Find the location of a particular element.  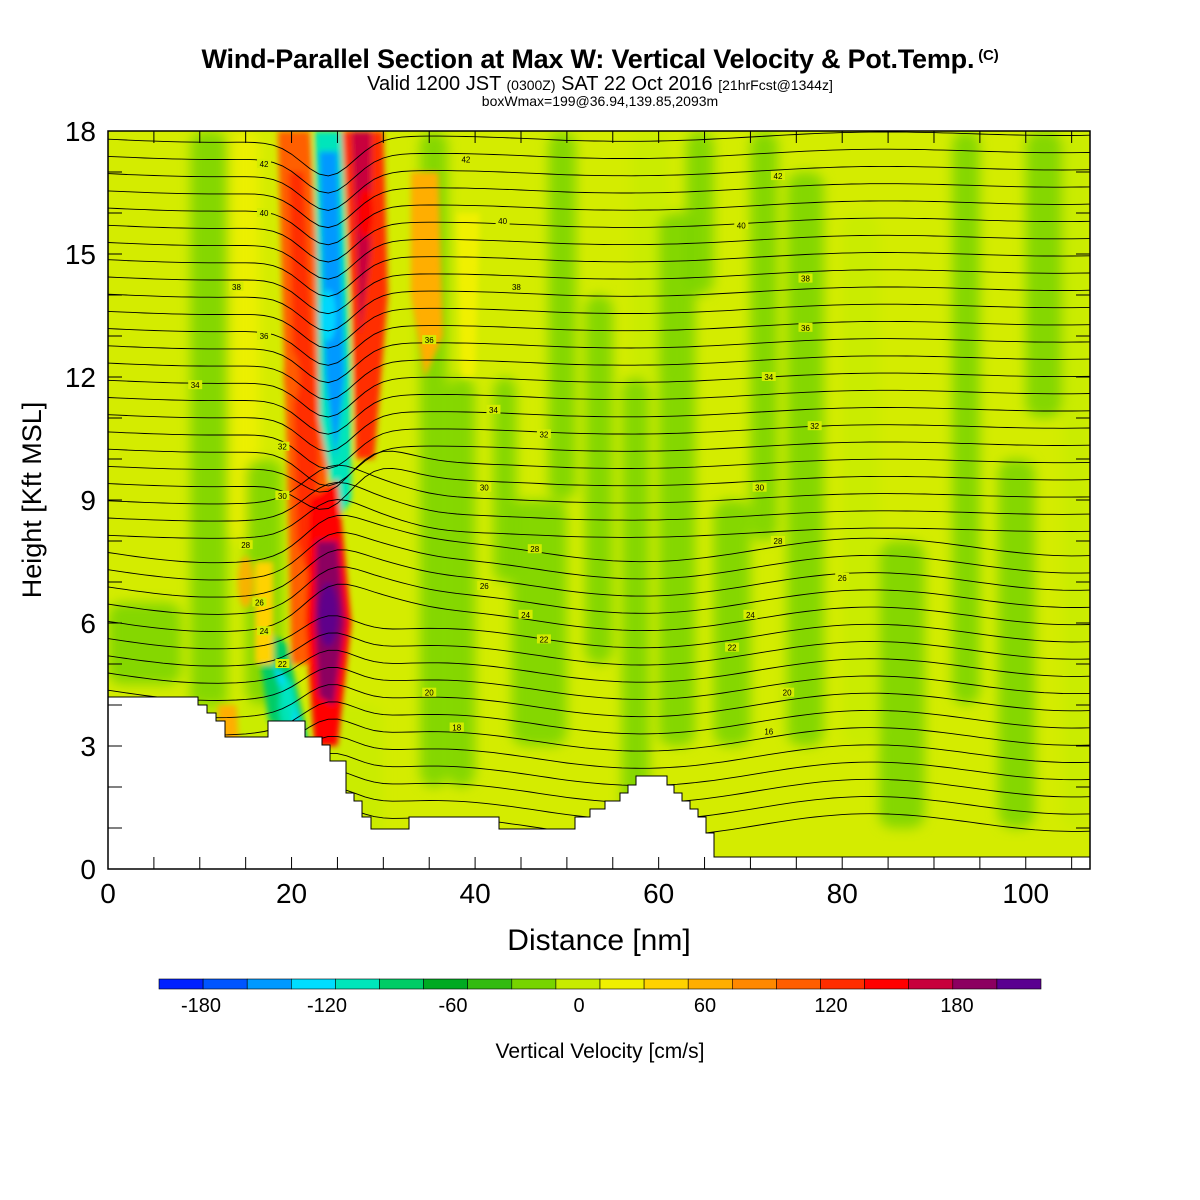

theta-label-16: 16 is located at coordinates (768, 731).